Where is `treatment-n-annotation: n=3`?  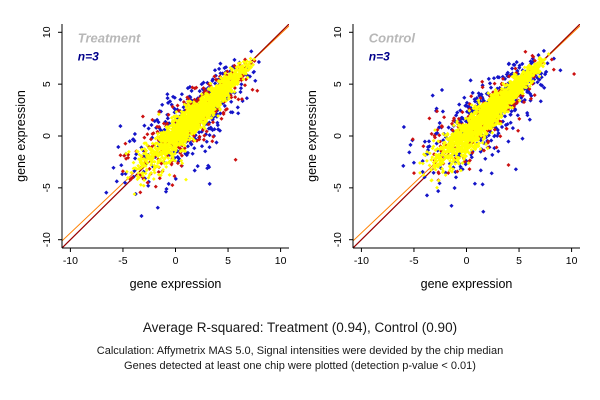 treatment-n-annotation: n=3 is located at coordinates (88, 56).